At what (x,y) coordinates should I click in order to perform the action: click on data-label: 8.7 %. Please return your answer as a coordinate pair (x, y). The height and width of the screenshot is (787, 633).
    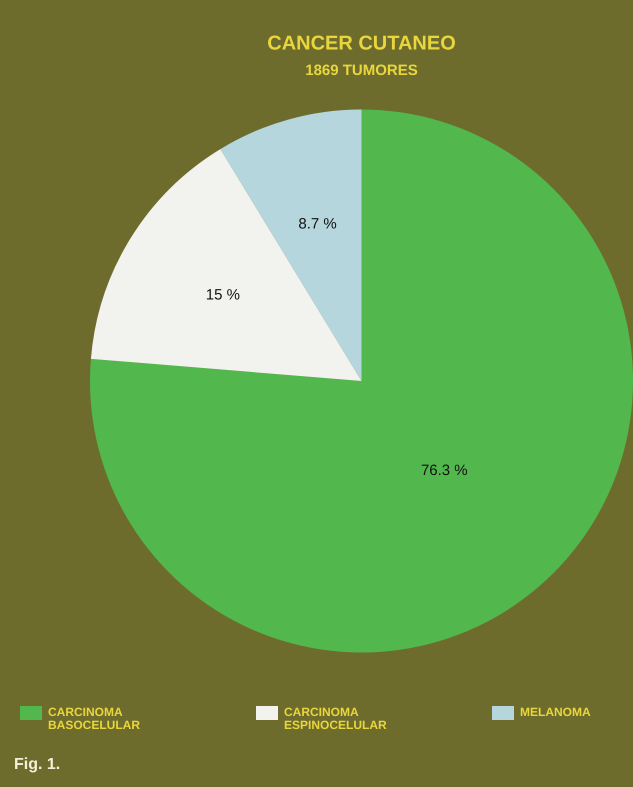
    Looking at the image, I should click on (317, 223).